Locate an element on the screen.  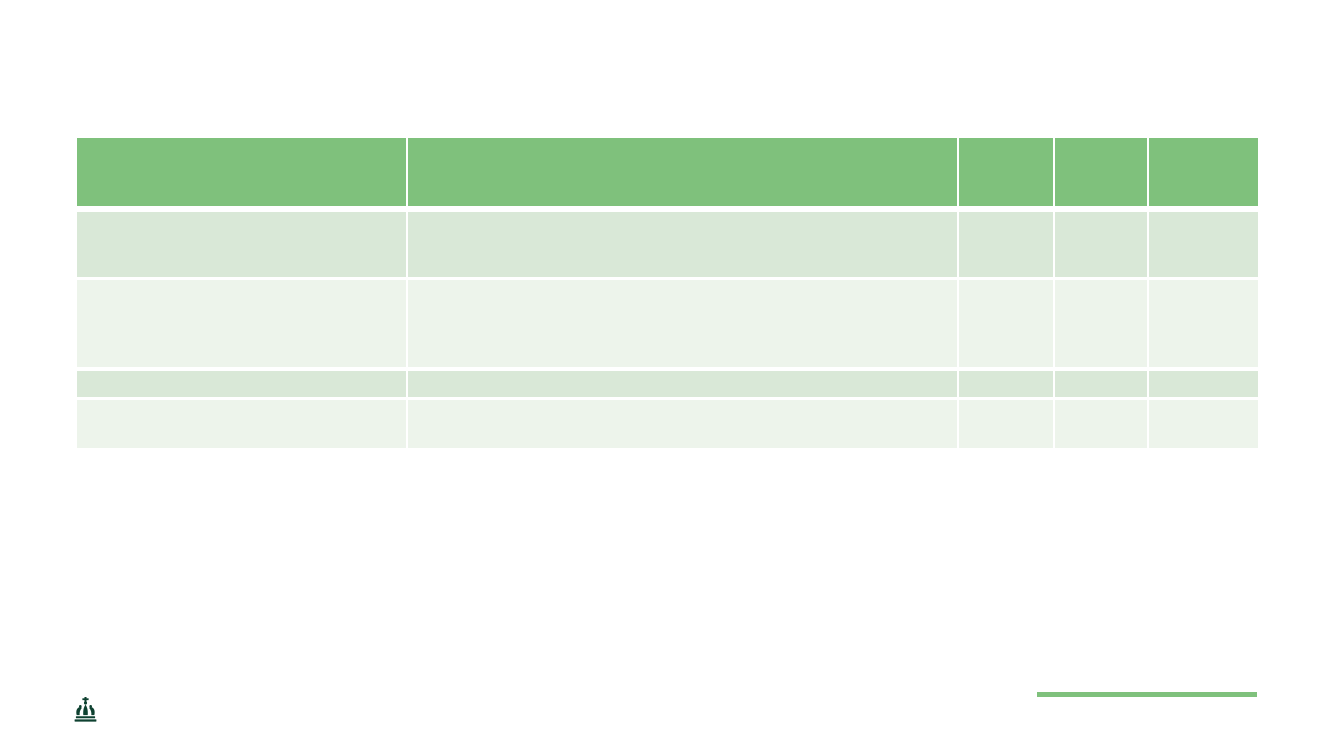
table-header-row is located at coordinates (667, 172).